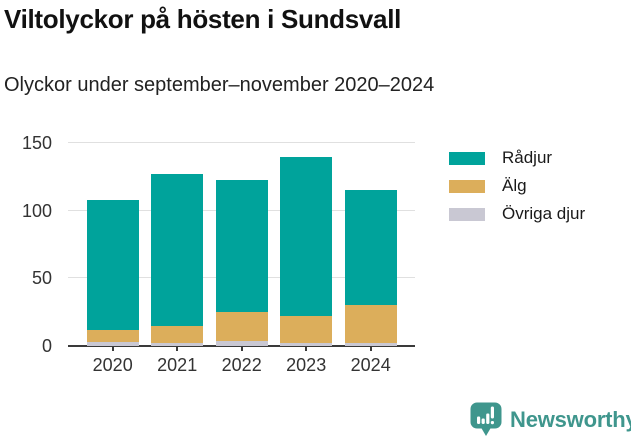 The height and width of the screenshot is (439, 631). Describe the element at coordinates (486, 419) in the screenshot. I see `newsworthy-bubble-icon` at that location.